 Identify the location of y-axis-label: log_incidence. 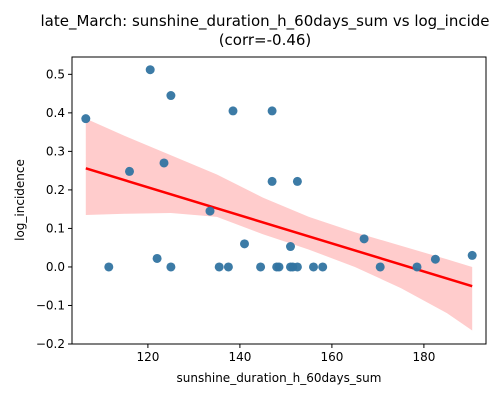
(20, 200).